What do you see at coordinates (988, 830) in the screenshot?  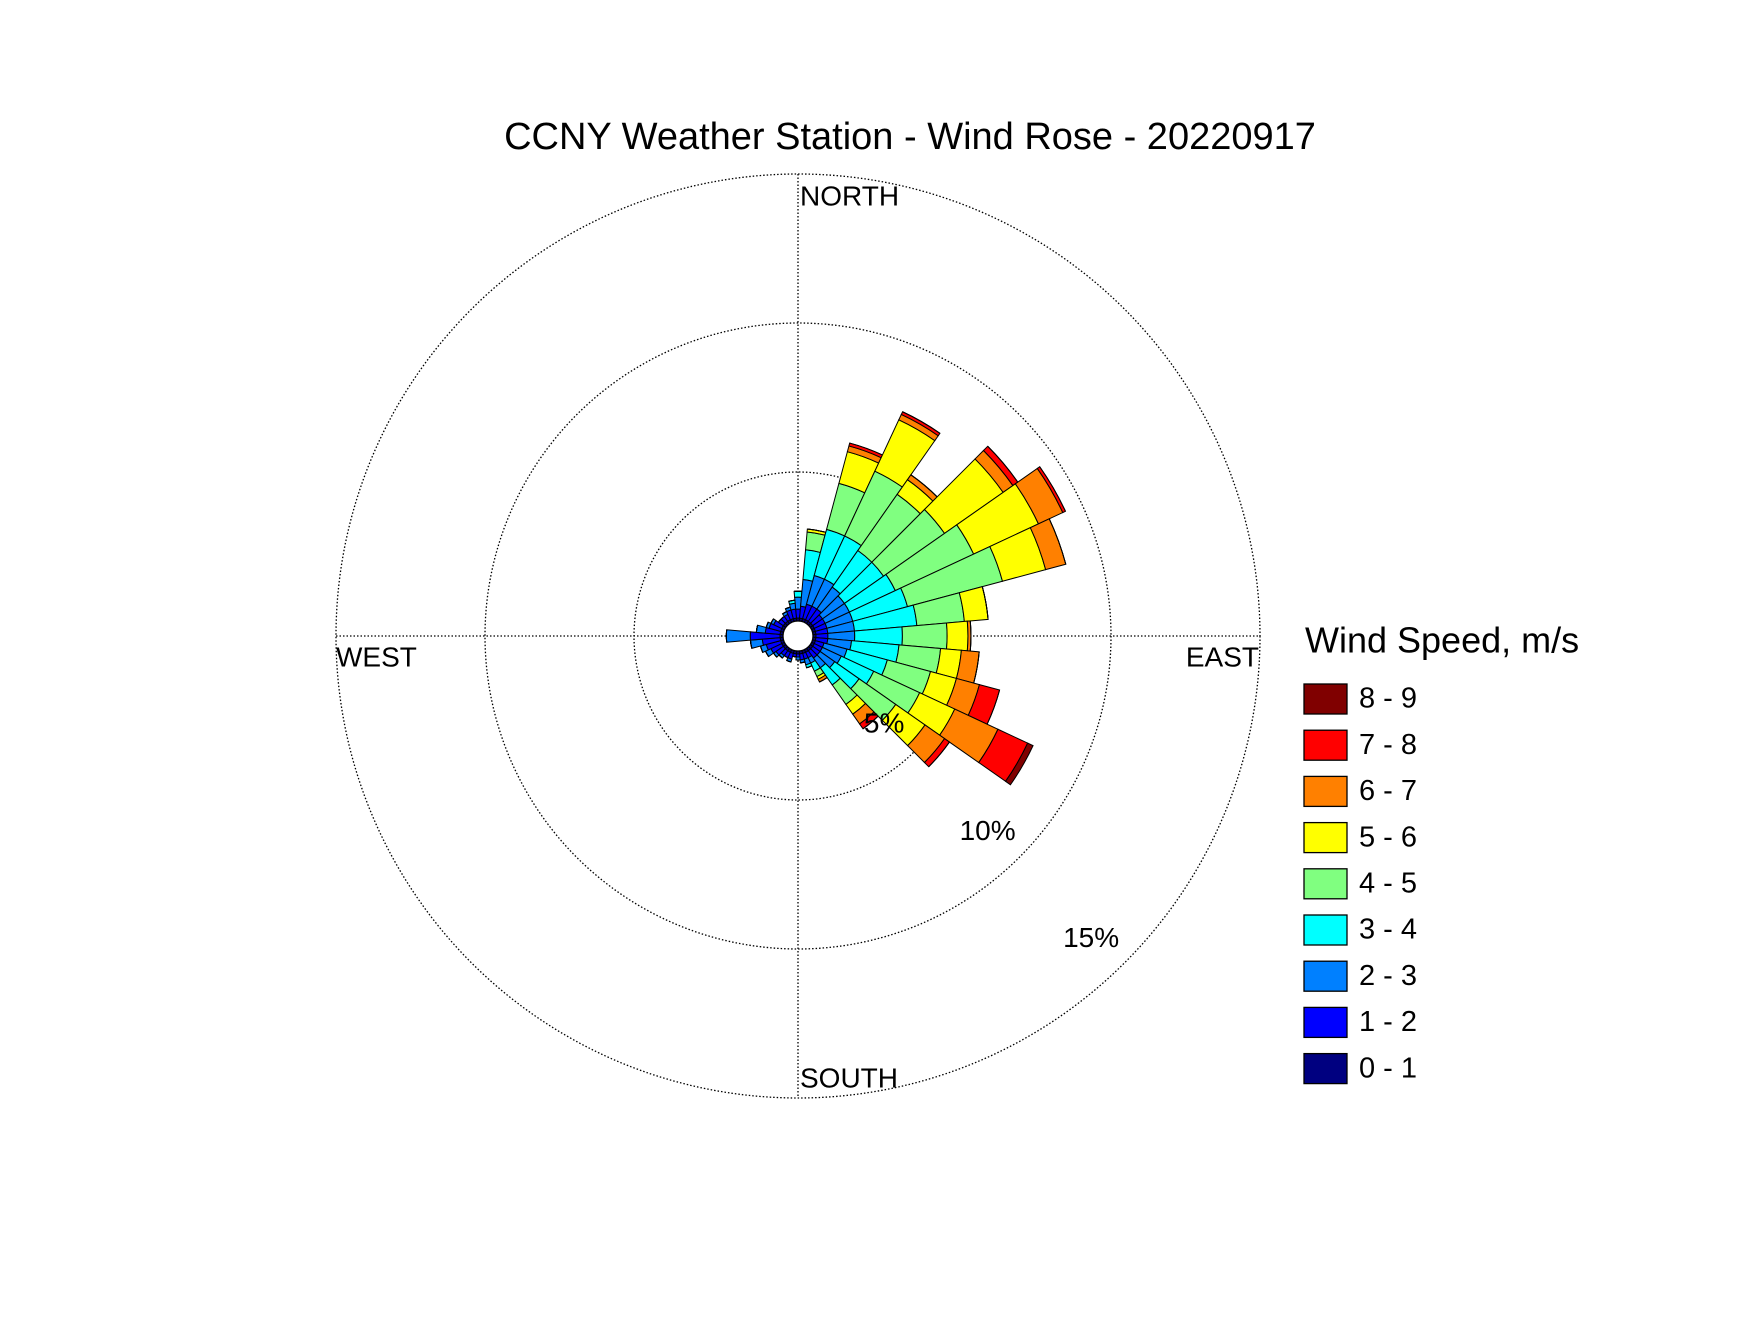 I see `ring-label: 10%` at bounding box center [988, 830].